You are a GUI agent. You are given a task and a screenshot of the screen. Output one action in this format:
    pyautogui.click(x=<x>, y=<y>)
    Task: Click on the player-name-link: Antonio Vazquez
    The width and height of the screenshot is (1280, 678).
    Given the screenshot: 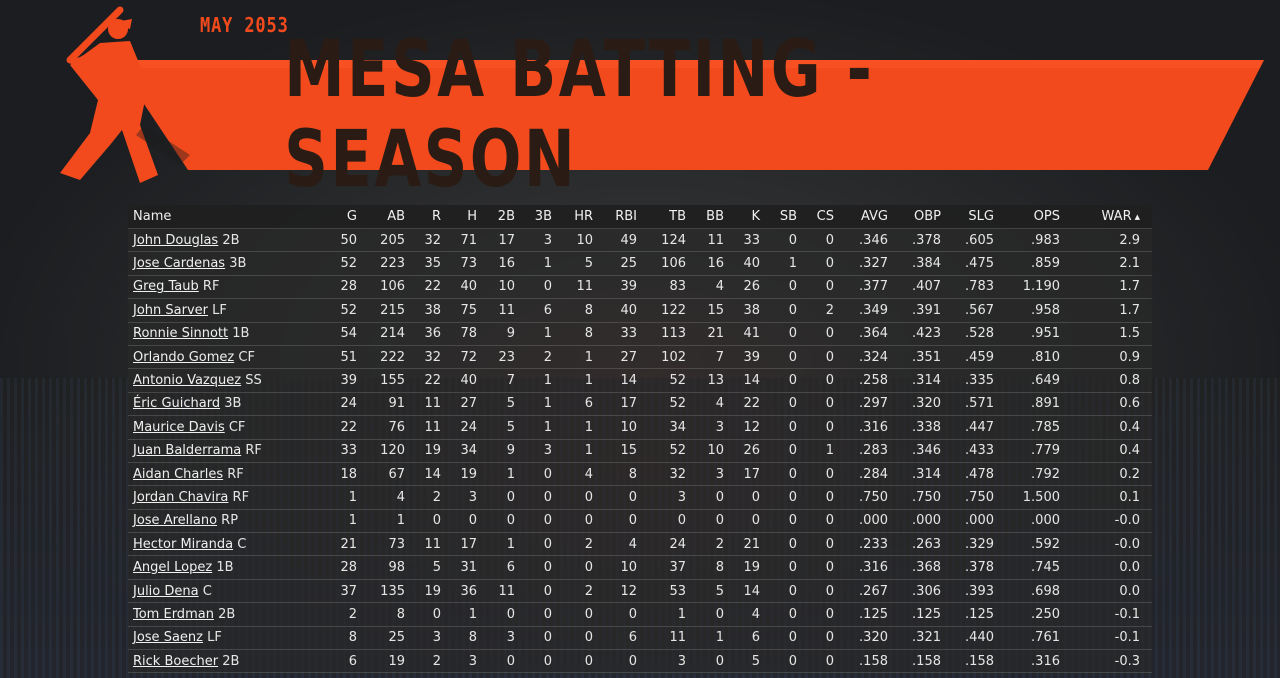 What is the action you would take?
    pyautogui.click(x=187, y=381)
    